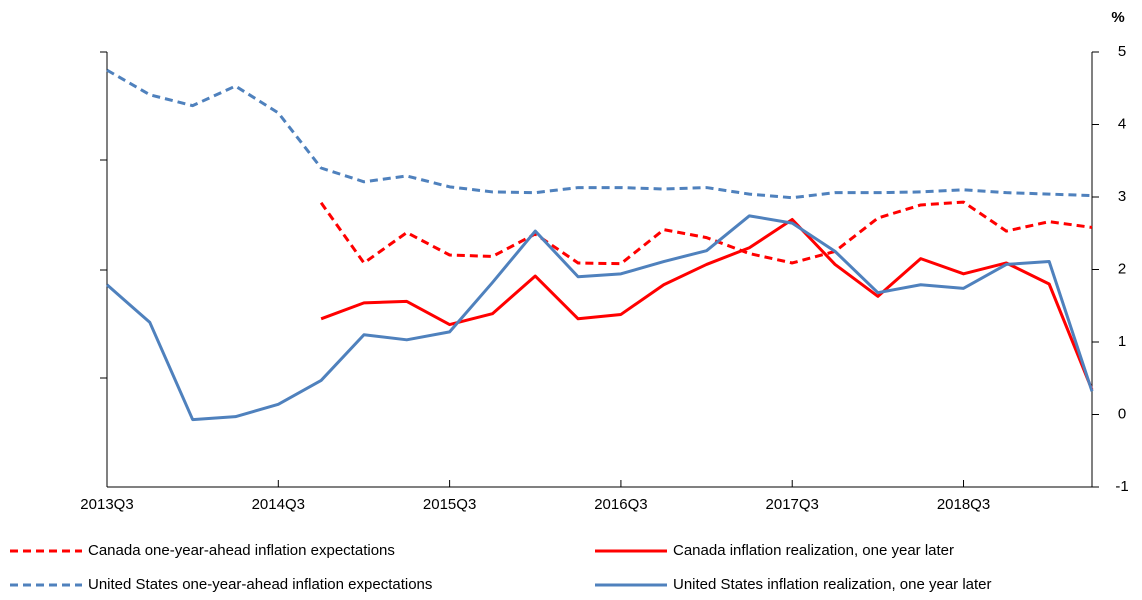  Describe the element at coordinates (1122, 51) in the screenshot. I see `y-tick-label: 5` at that location.